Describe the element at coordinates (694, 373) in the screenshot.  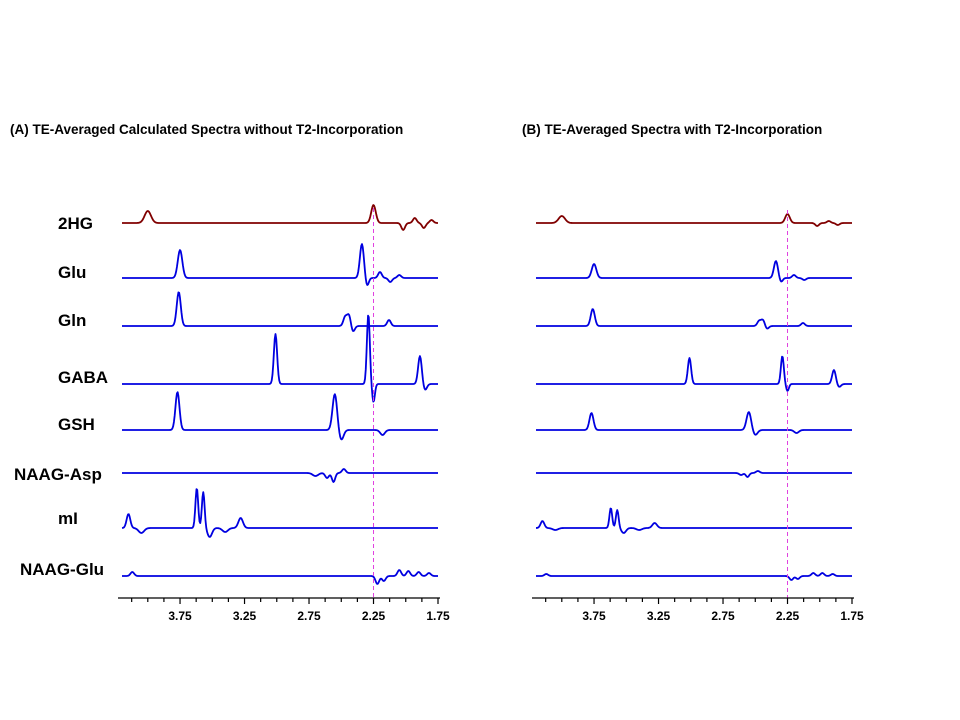
I see `spectrum-b-gaba` at that location.